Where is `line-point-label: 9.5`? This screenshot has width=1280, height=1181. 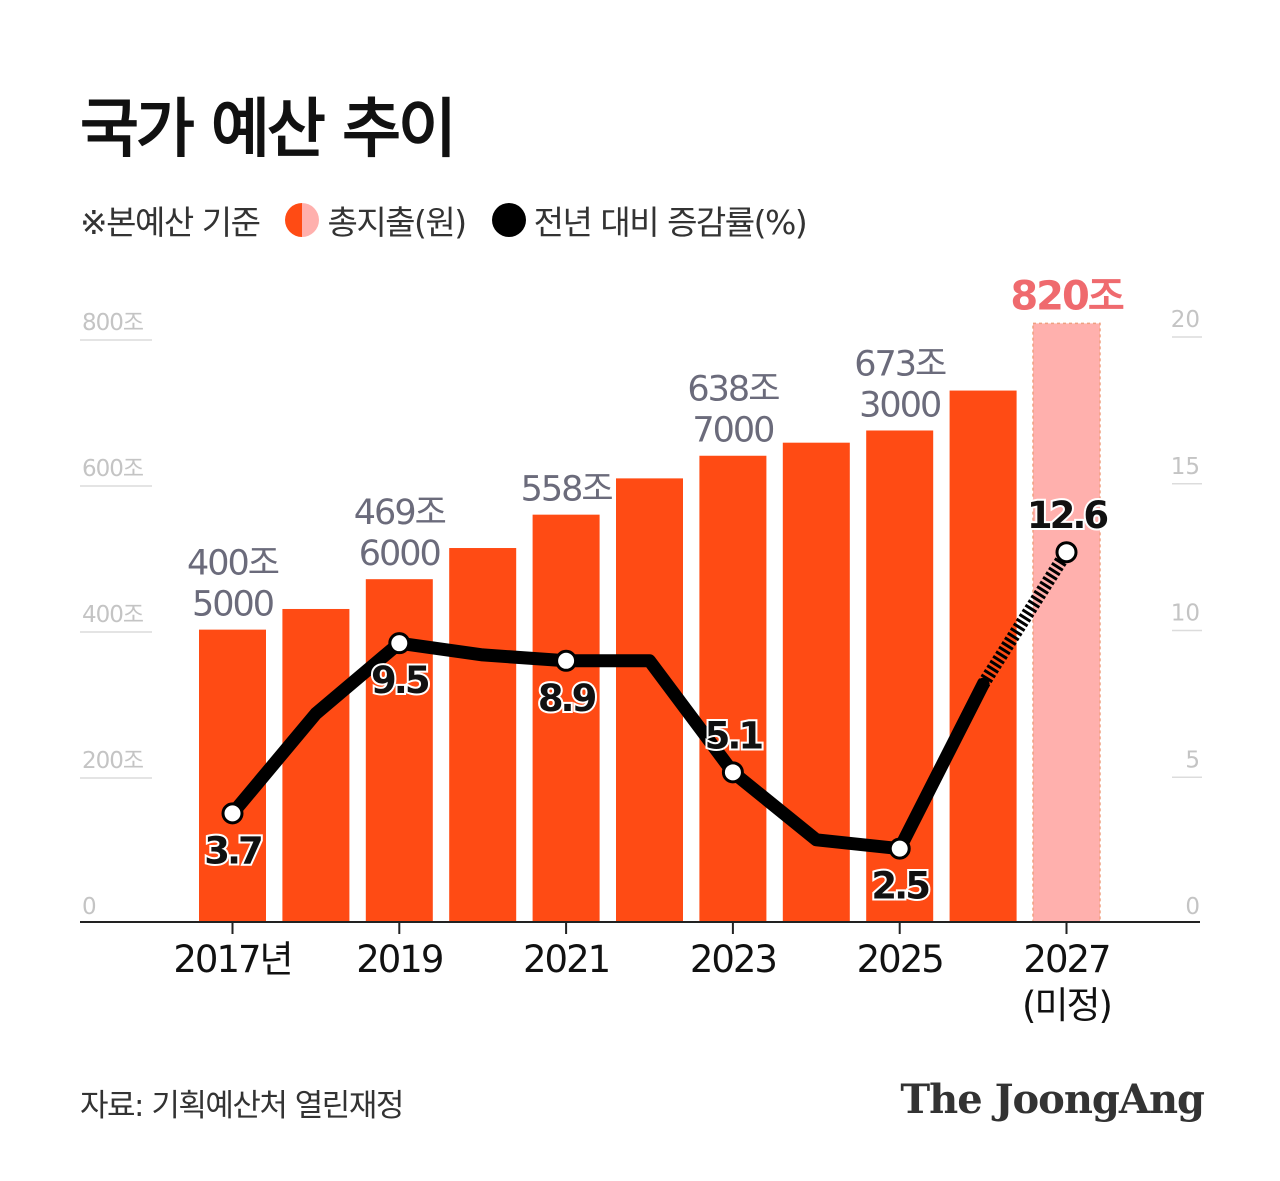
line-point-label: 9.5 is located at coordinates (400, 680).